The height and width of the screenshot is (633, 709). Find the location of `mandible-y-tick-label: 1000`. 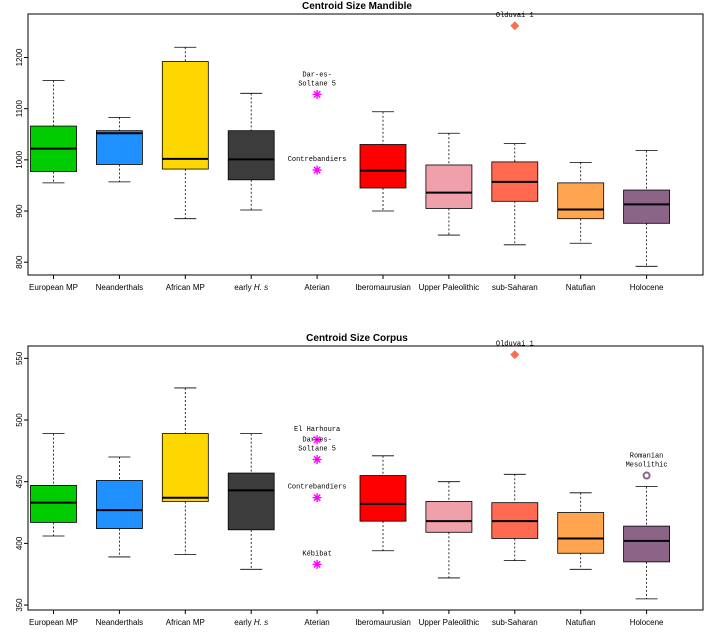

mandible-y-tick-label: 1000 is located at coordinates (19, 159).